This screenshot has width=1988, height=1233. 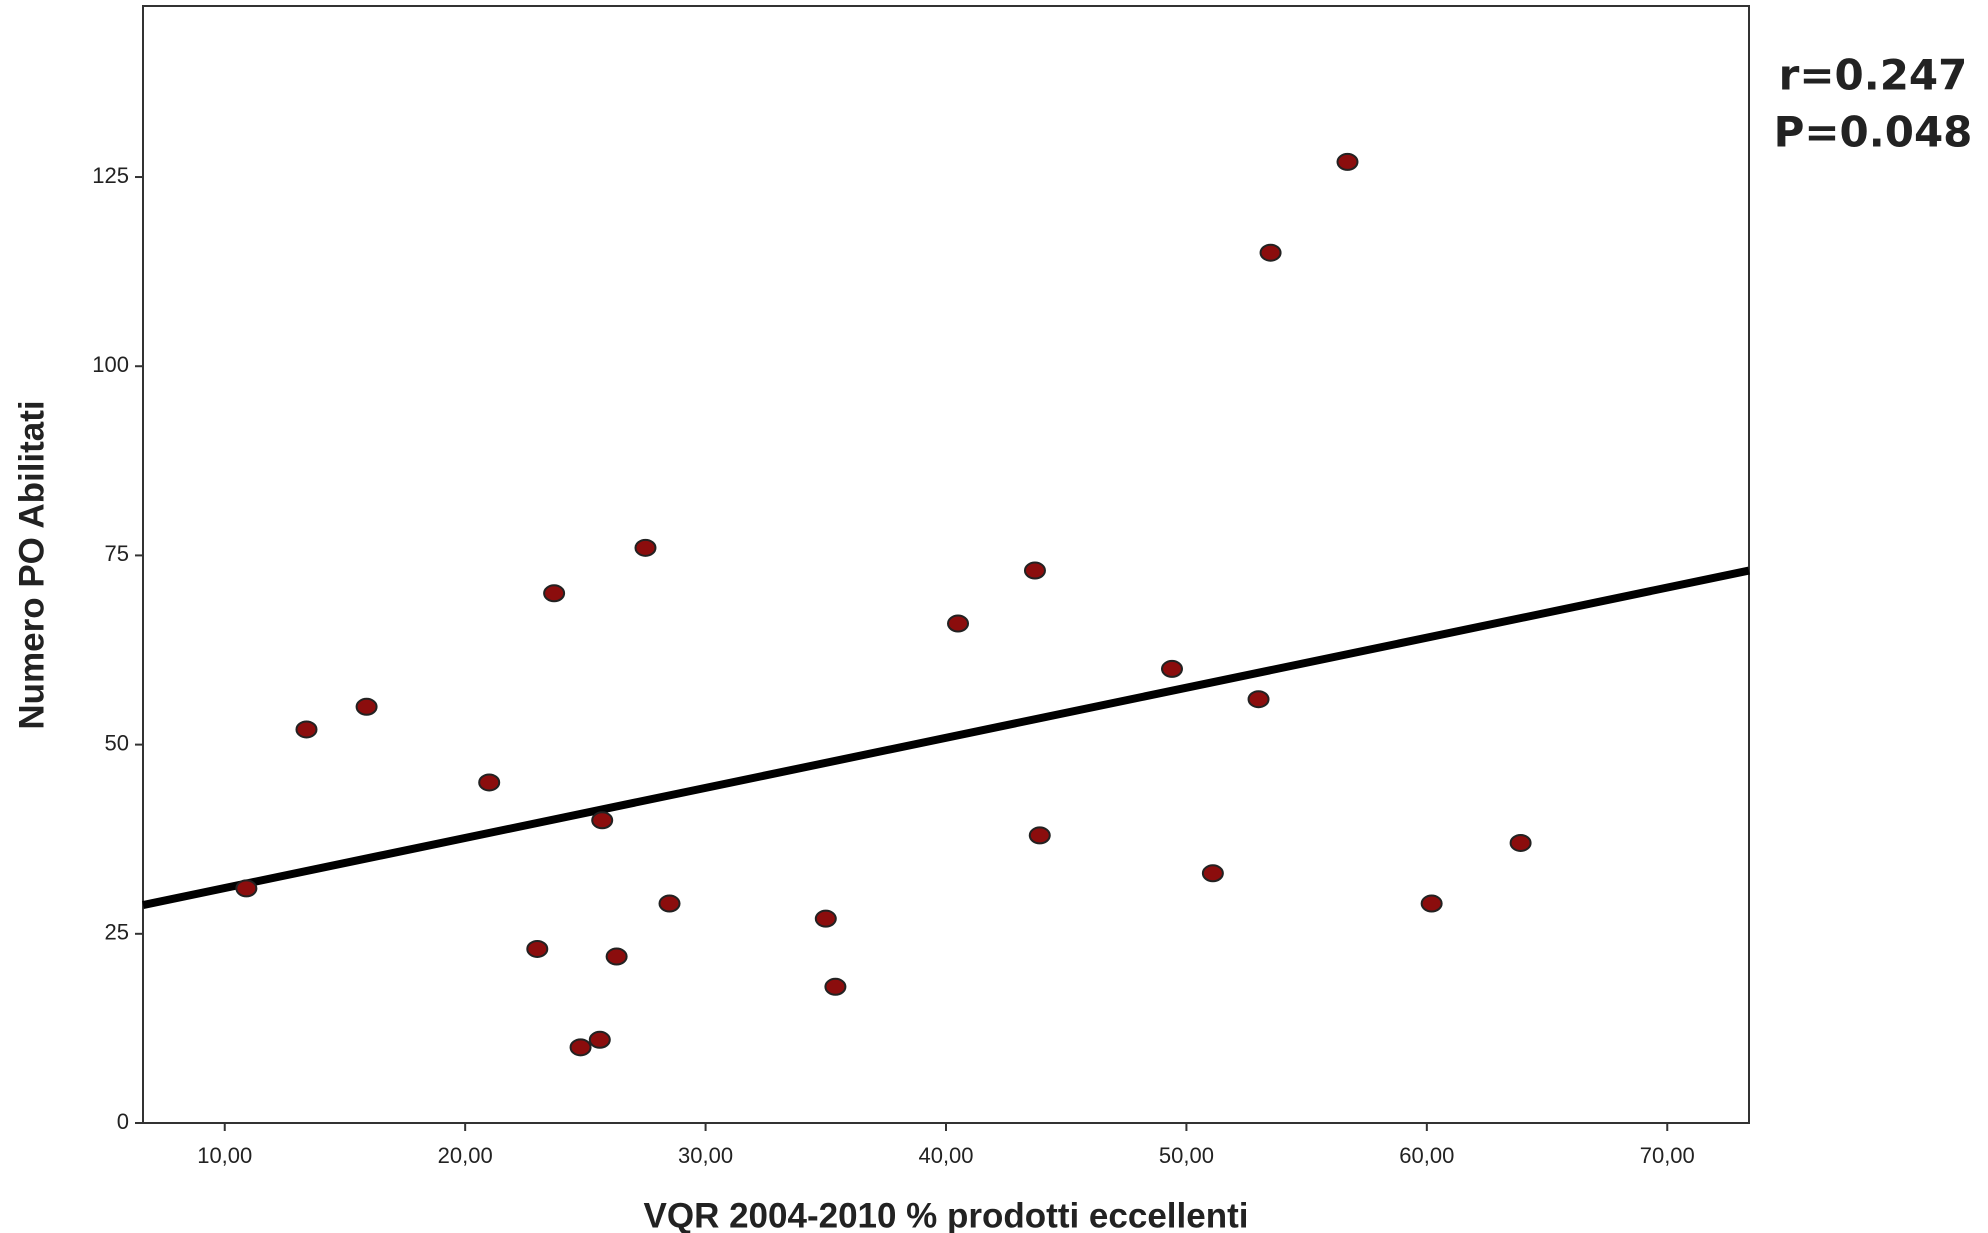 What do you see at coordinates (1873, 132) in the screenshot?
I see `annotation: P=0.048` at bounding box center [1873, 132].